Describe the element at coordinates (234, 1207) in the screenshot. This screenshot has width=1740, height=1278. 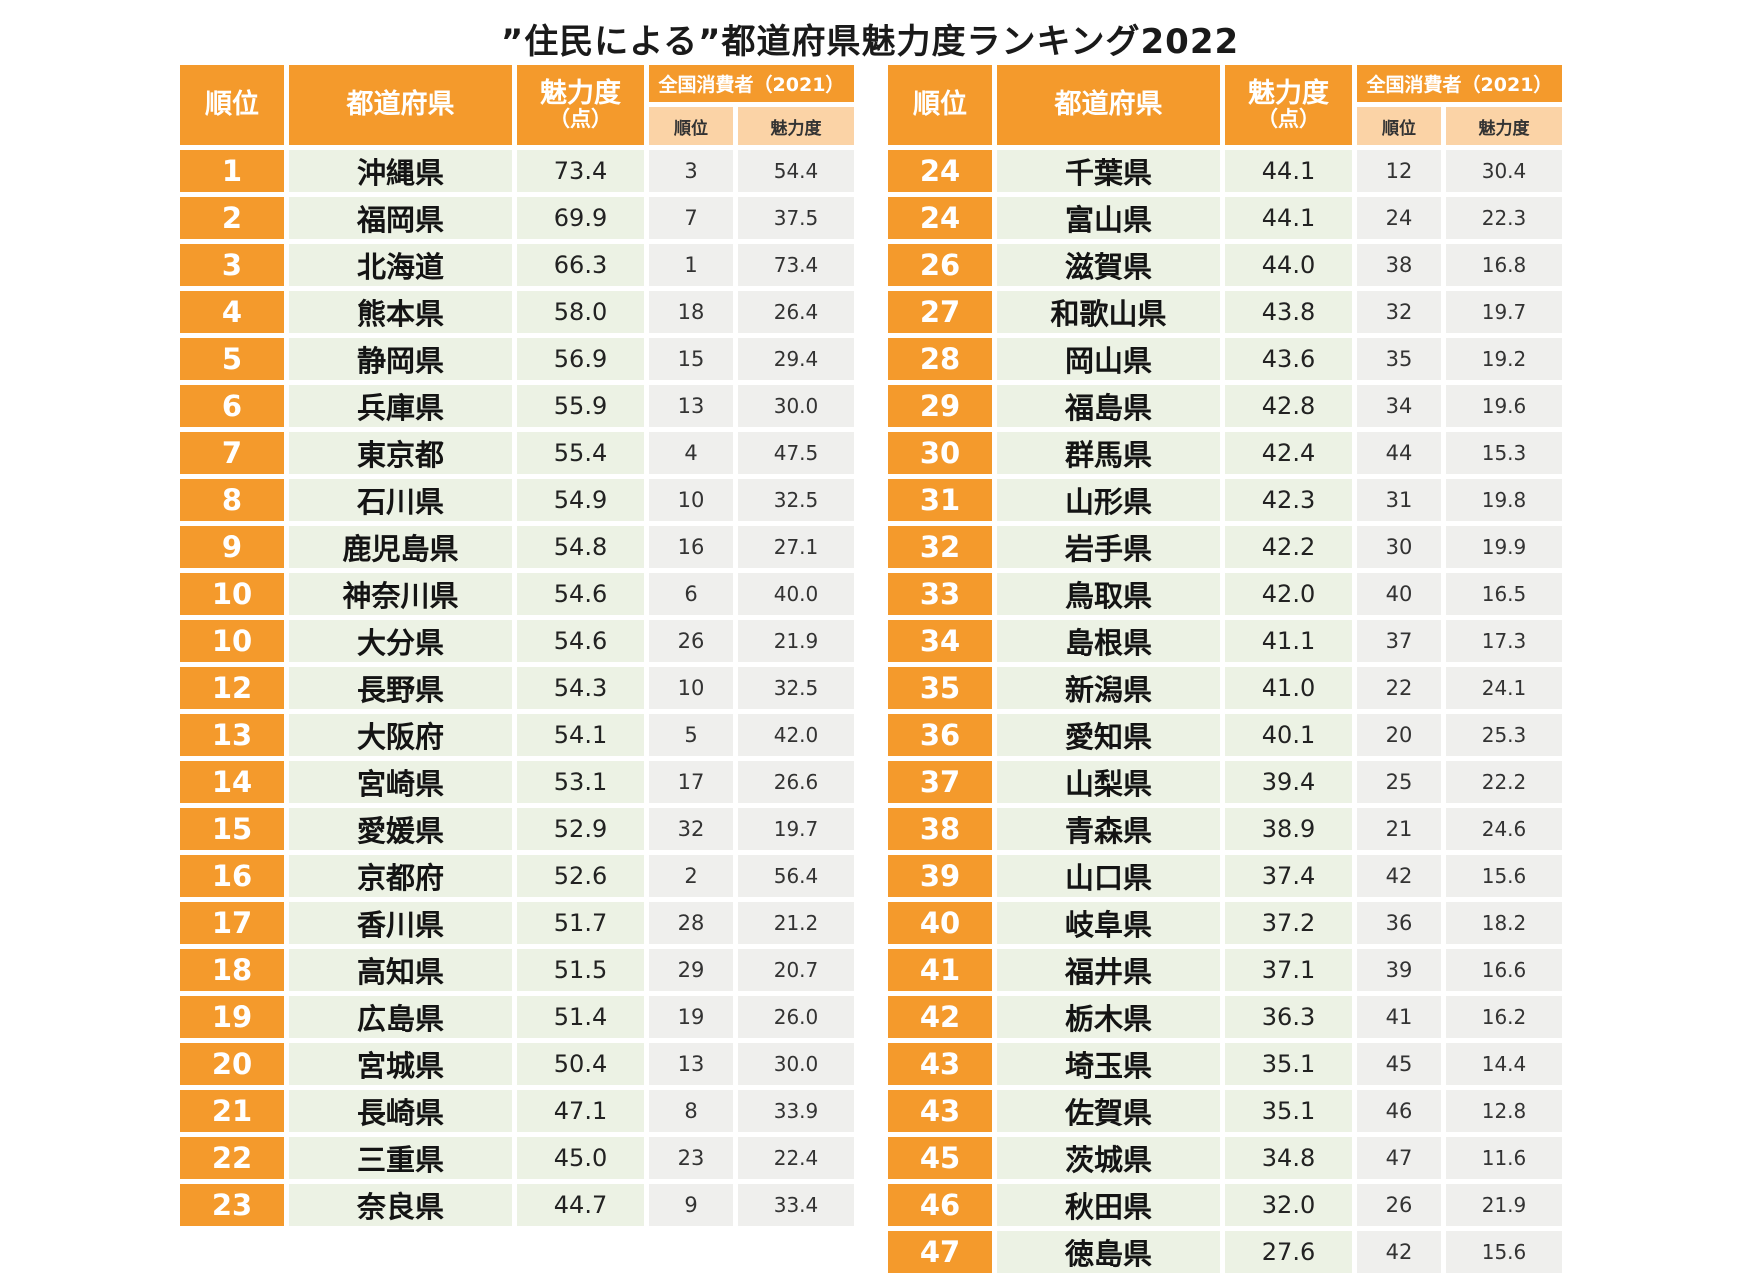
I see `rank-cell: 23` at that location.